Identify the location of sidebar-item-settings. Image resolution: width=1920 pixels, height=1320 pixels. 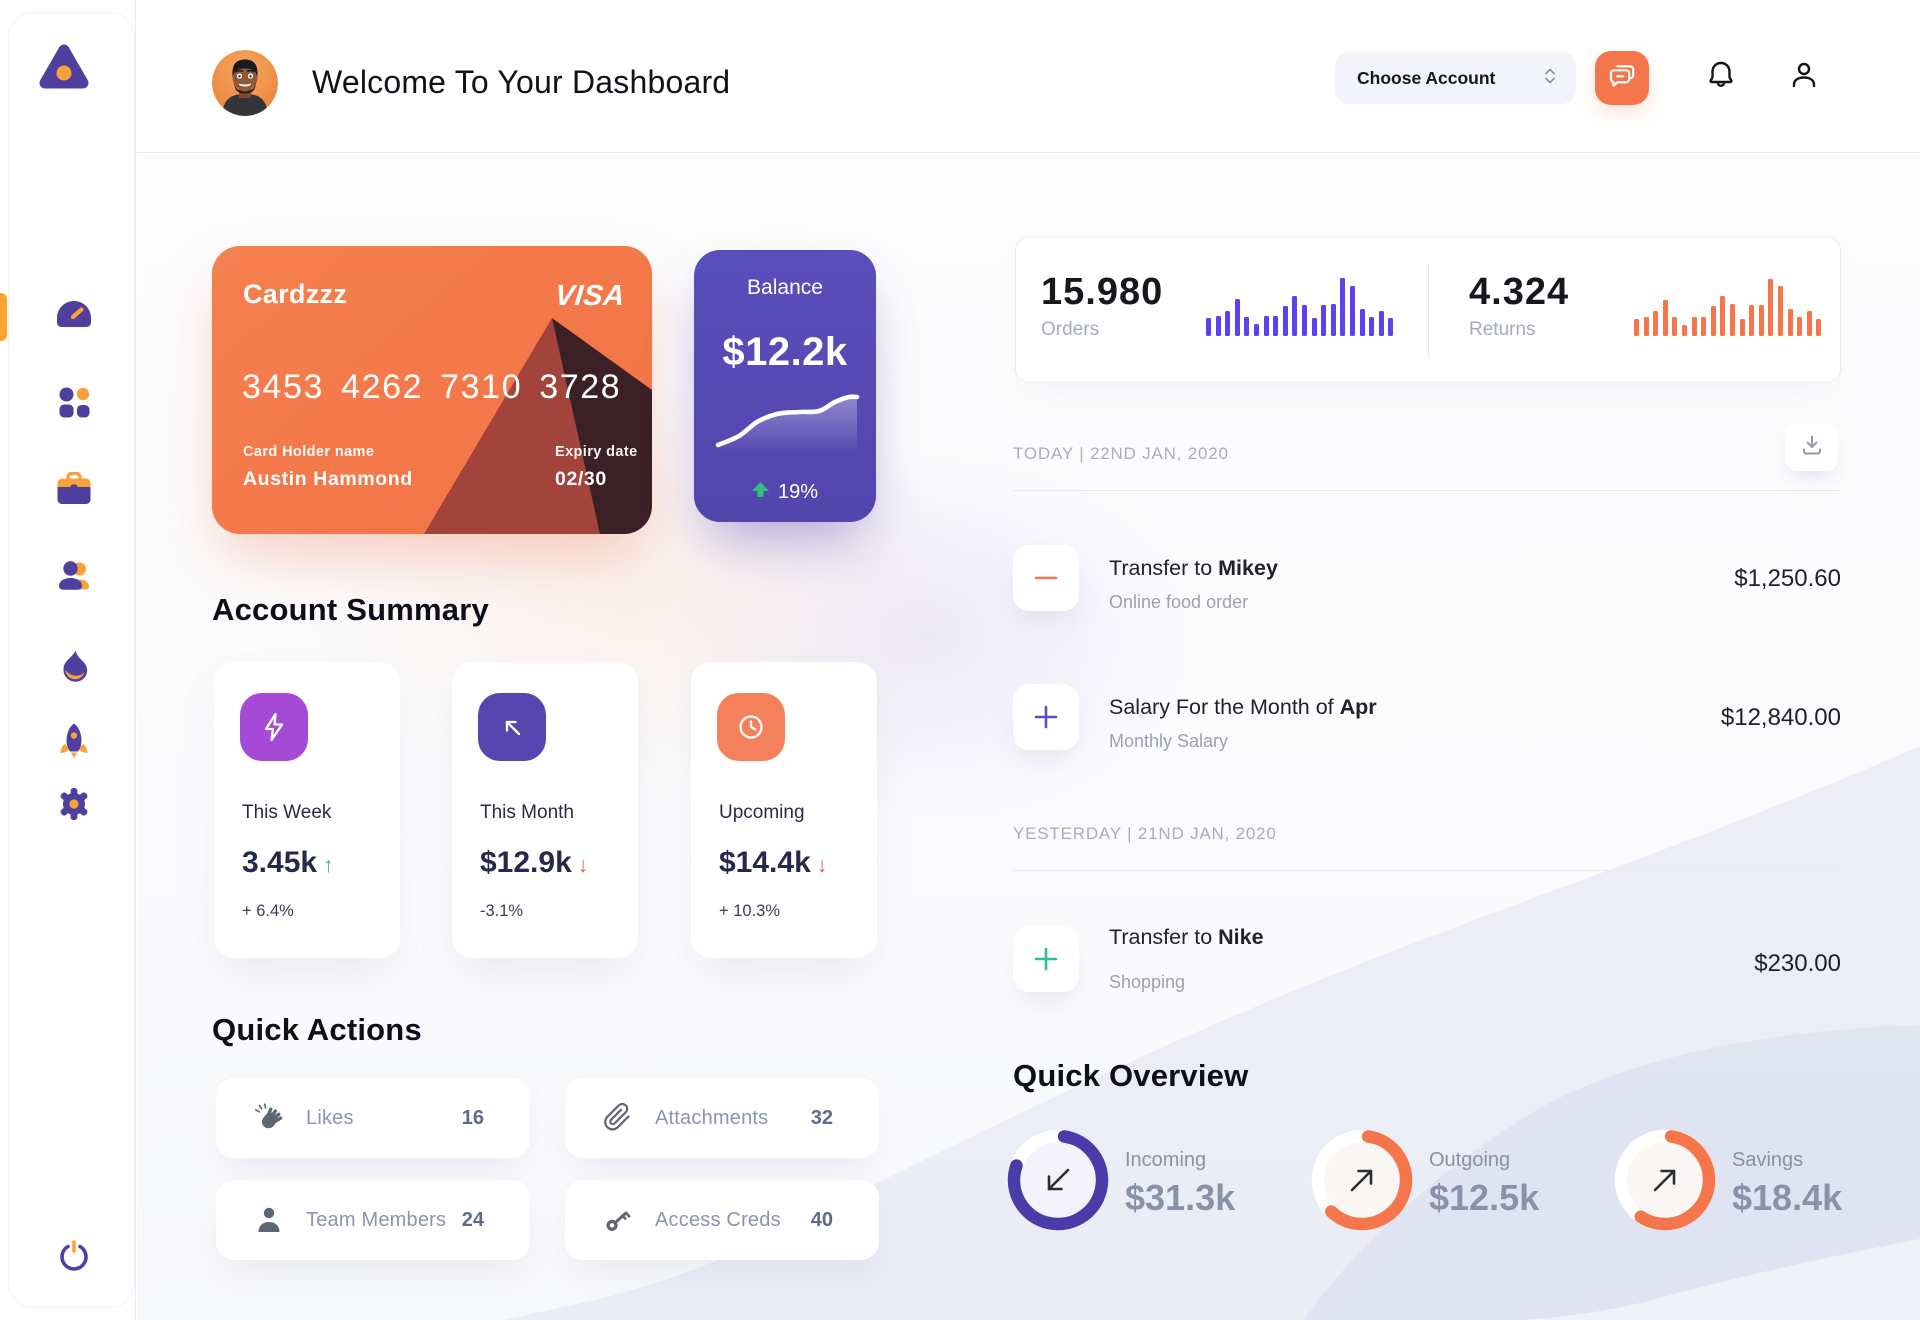
(74, 806).